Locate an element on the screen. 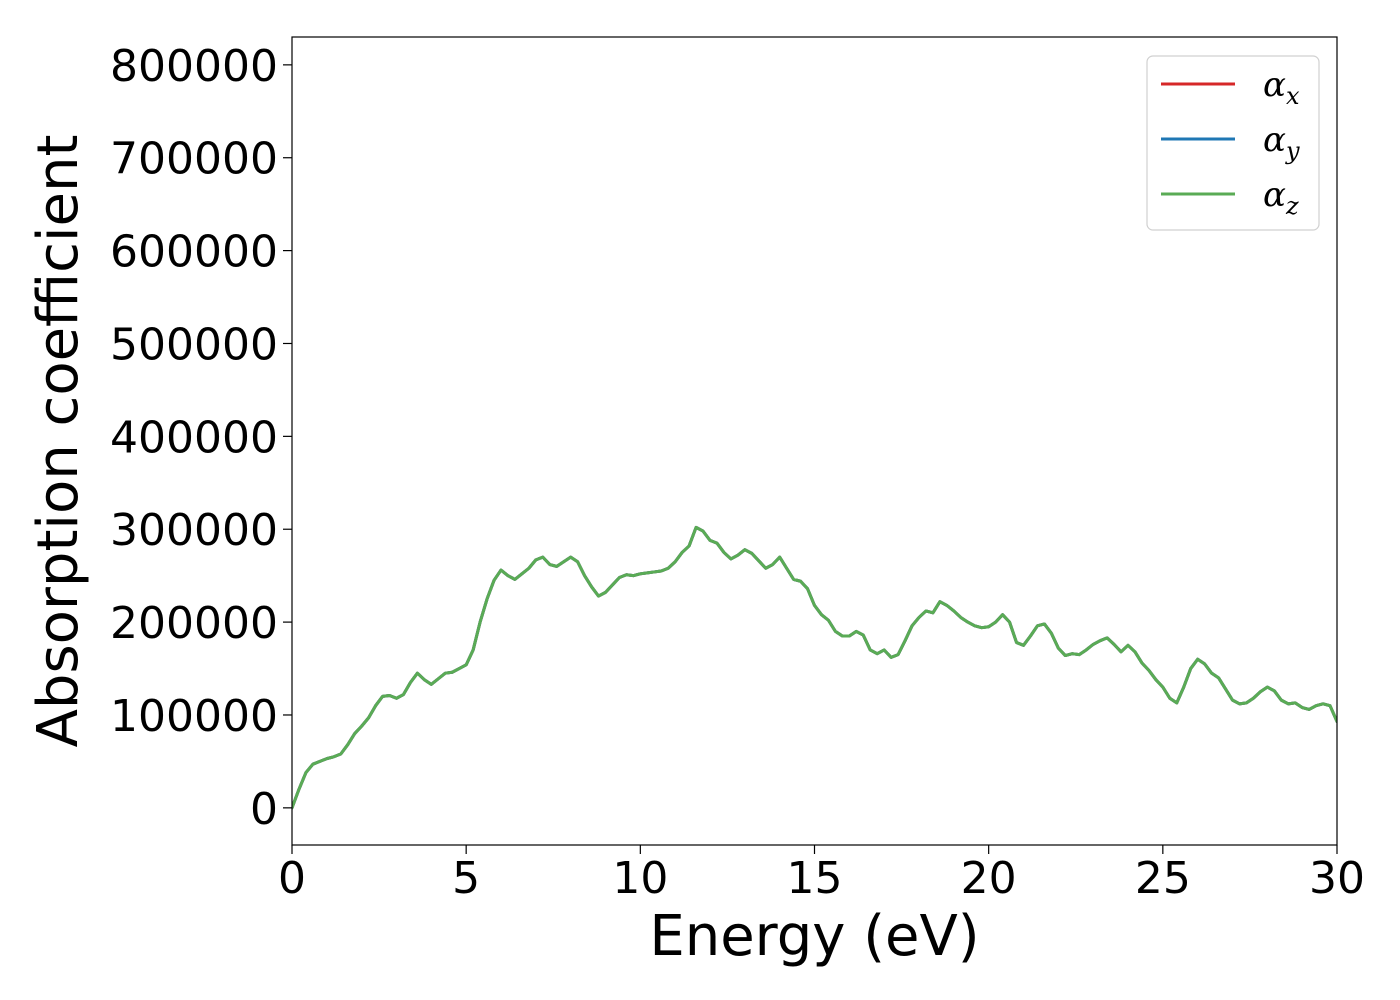  legend-label-z: αz is located at coordinates (1281, 197).